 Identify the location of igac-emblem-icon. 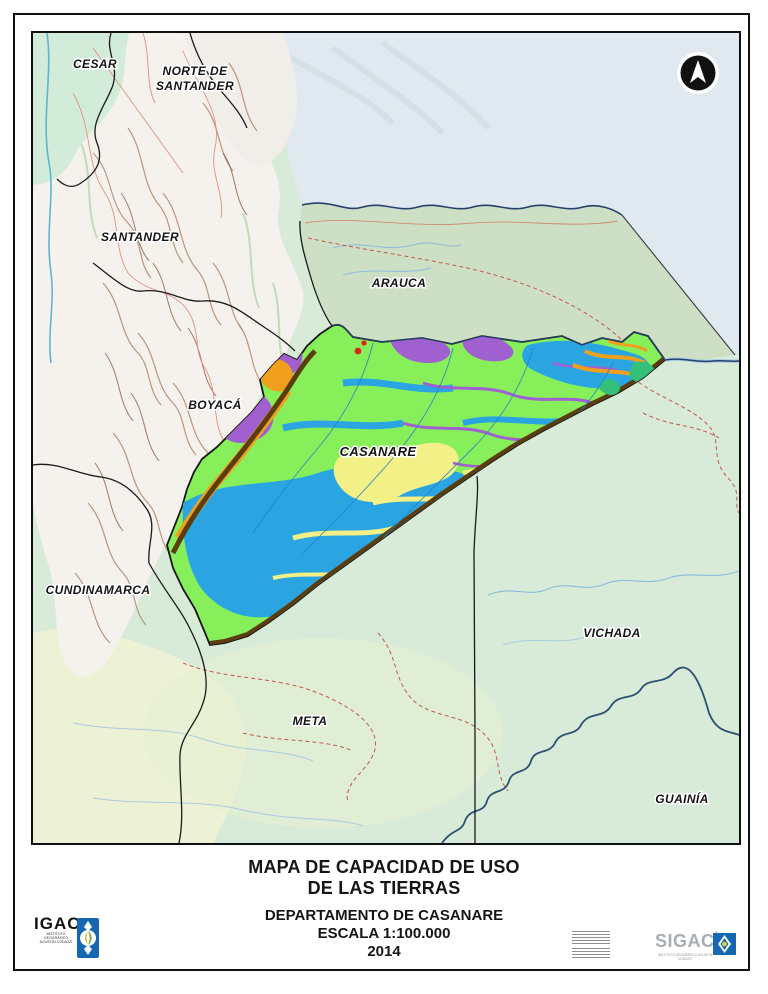
(88, 938).